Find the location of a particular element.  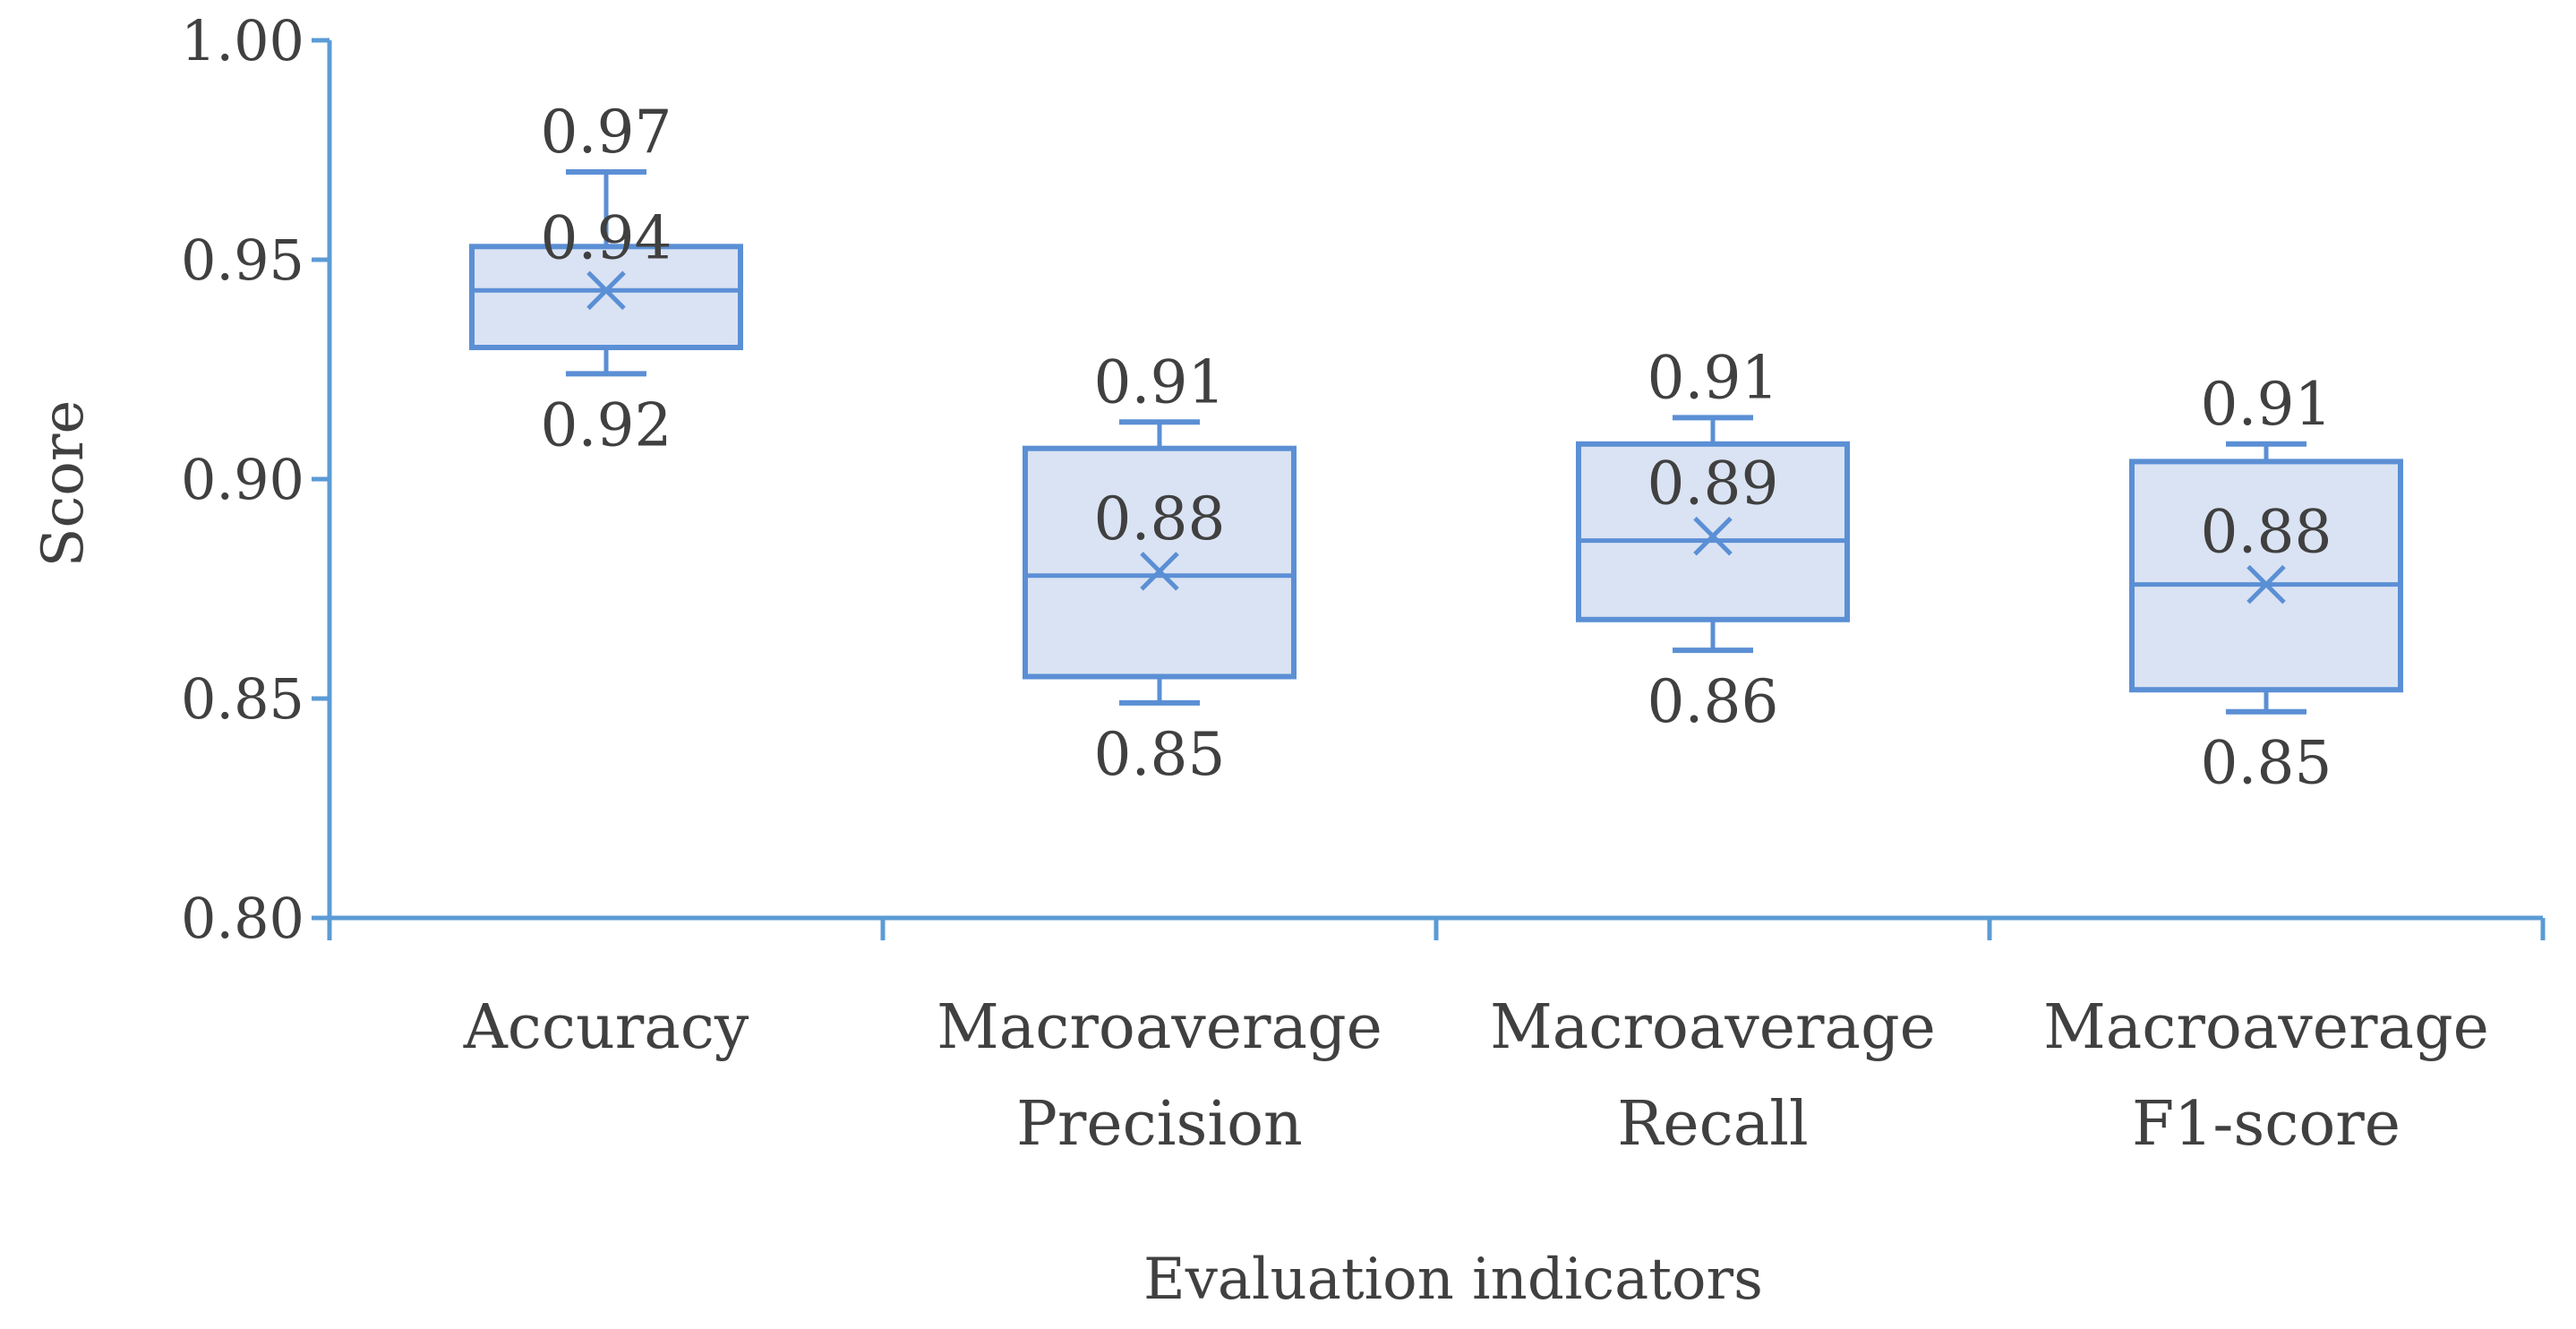

x-category-label-line: Precision is located at coordinates (1159, 1124).